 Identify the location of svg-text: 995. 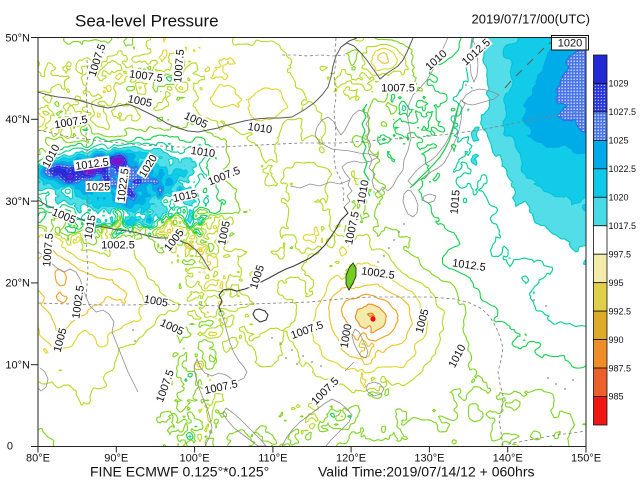
(616, 283).